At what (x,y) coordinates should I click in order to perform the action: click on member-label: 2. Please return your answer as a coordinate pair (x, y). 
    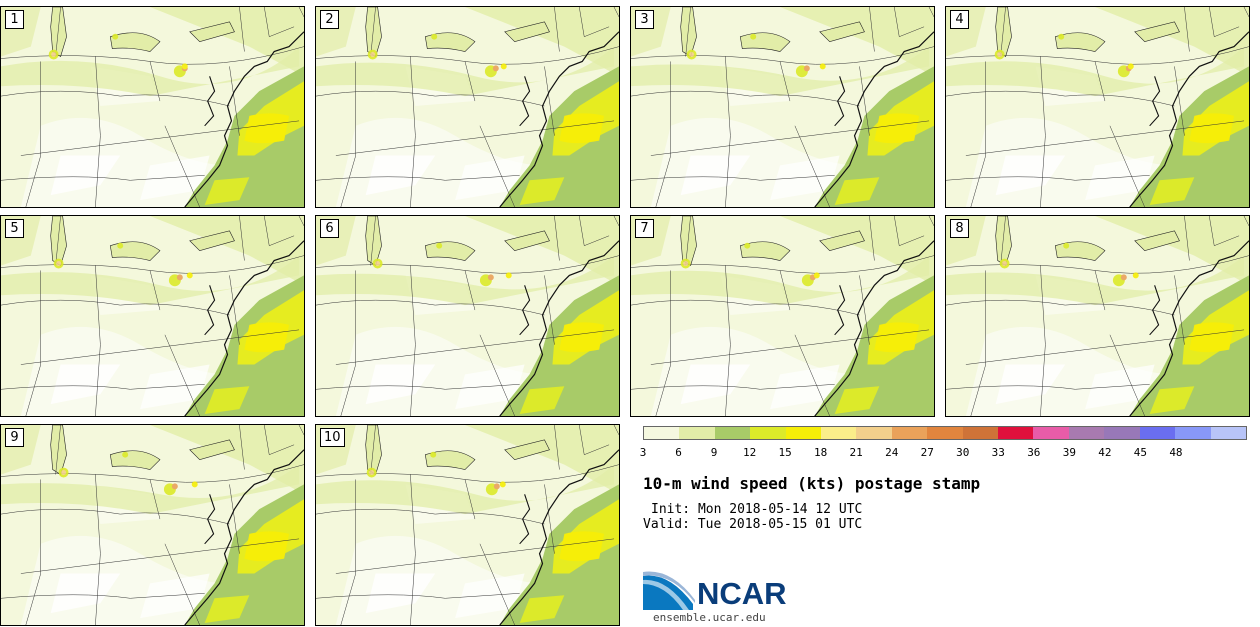
    Looking at the image, I should click on (329, 19).